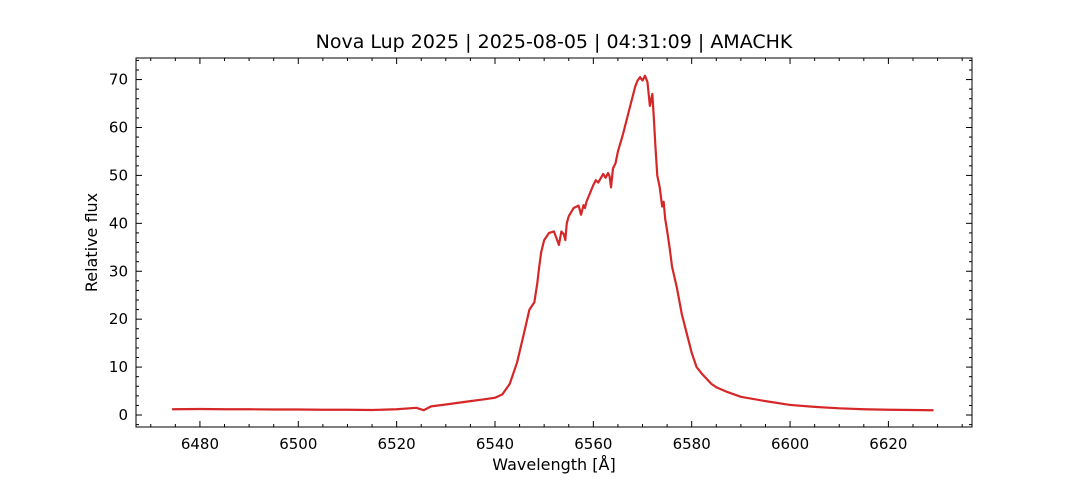 The width and height of the screenshot is (1080, 480). What do you see at coordinates (495, 444) in the screenshot?
I see `x-tick-label: 6540` at bounding box center [495, 444].